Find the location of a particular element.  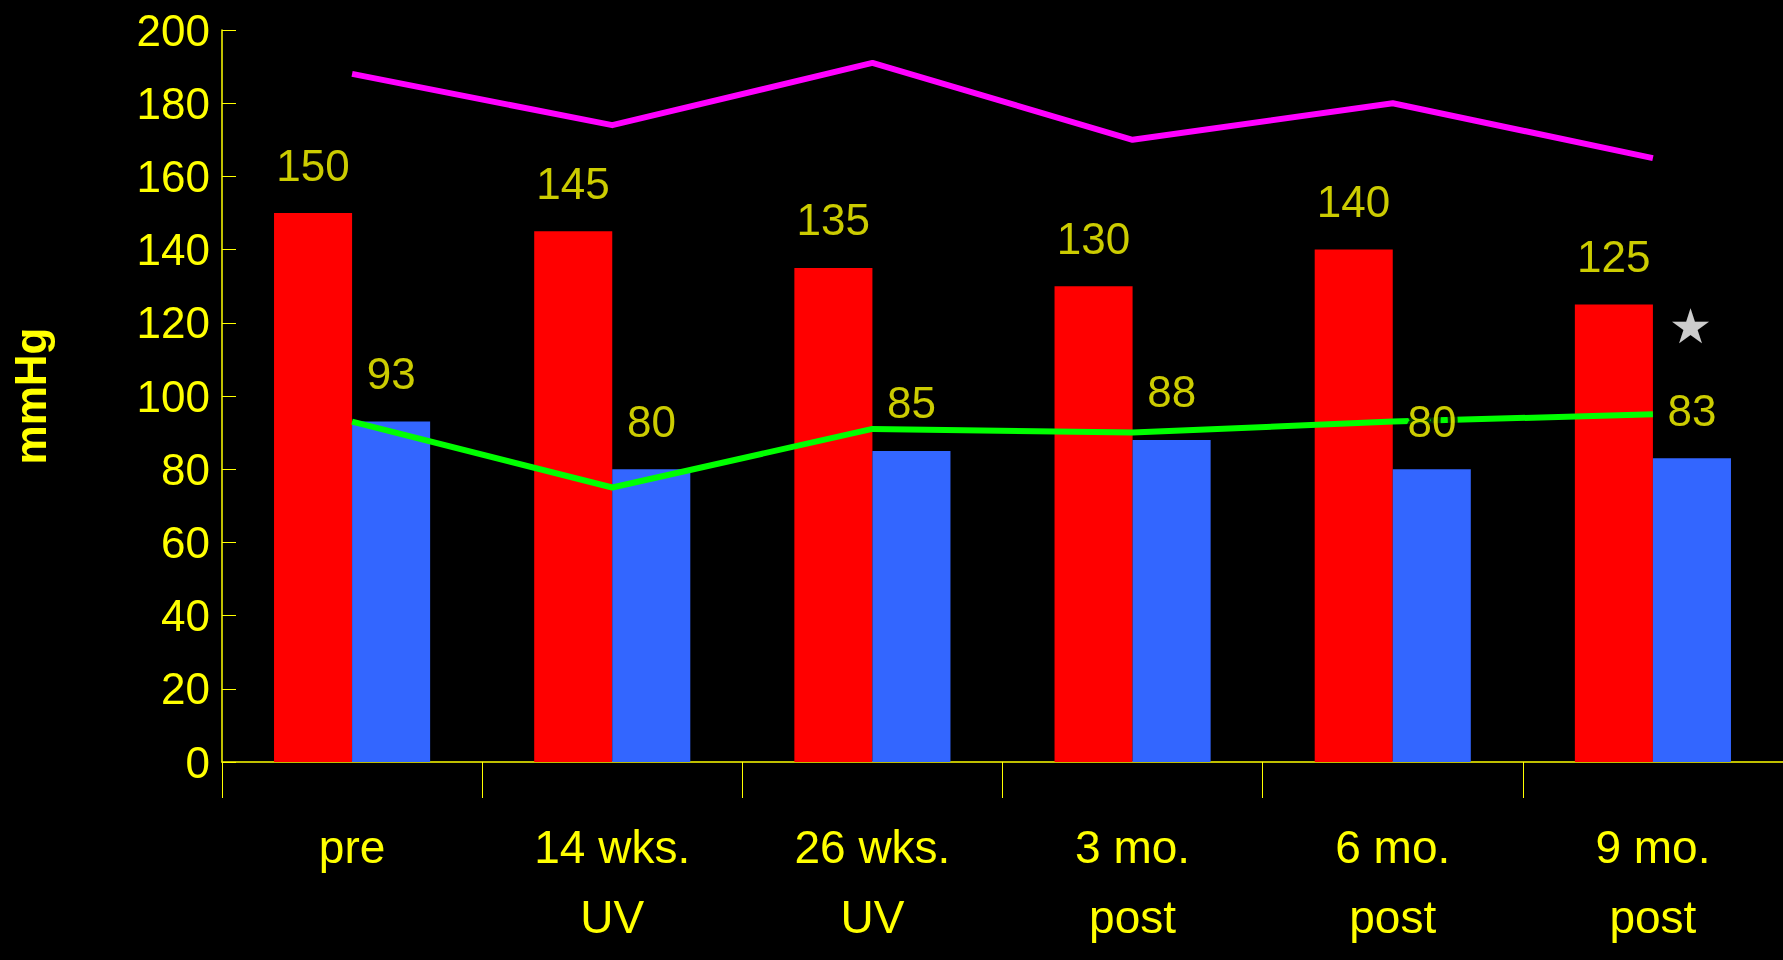

y-tick-label: 180 is located at coordinates (173, 103).